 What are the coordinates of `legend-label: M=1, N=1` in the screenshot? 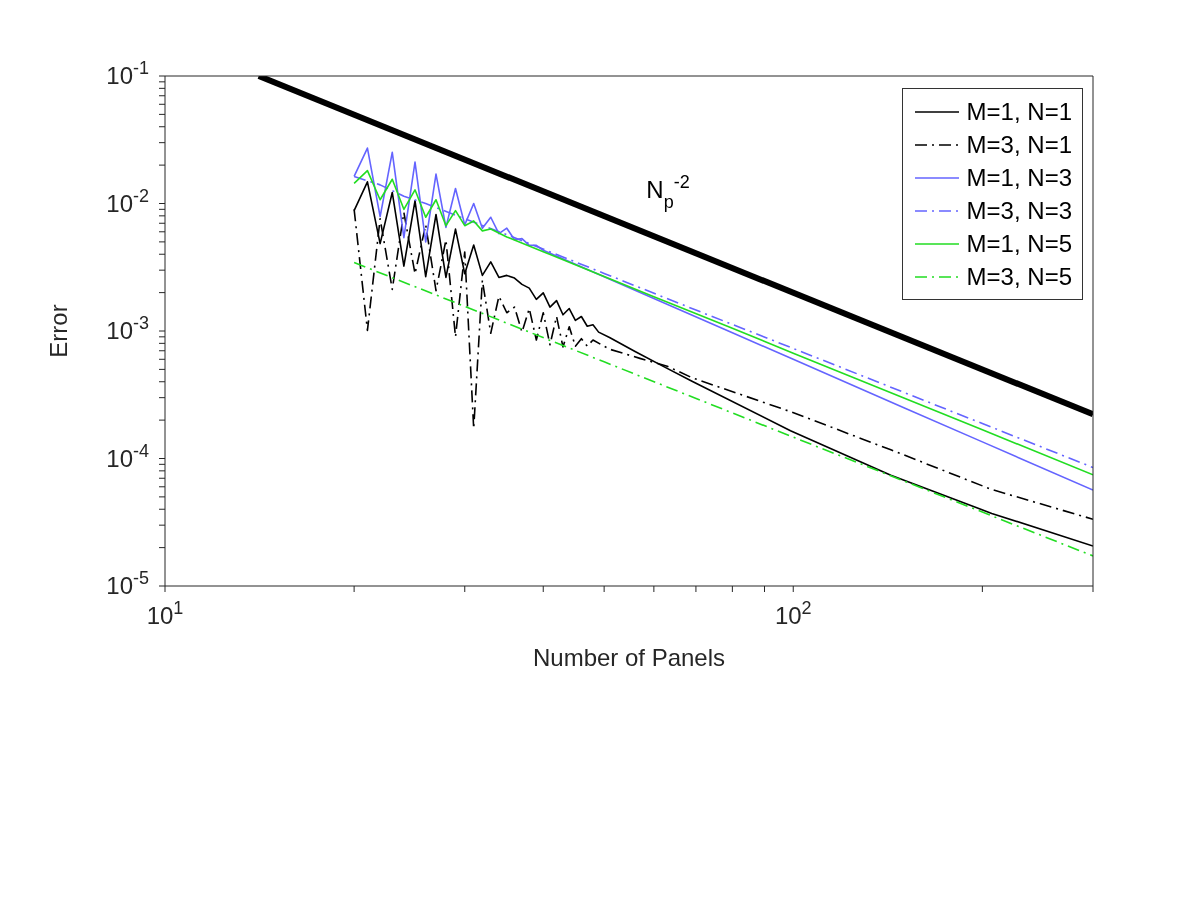 It's located at (1019, 111).